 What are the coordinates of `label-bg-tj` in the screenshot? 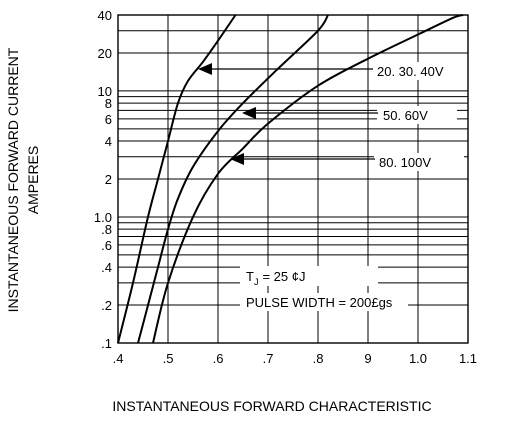 It's located at (309, 276).